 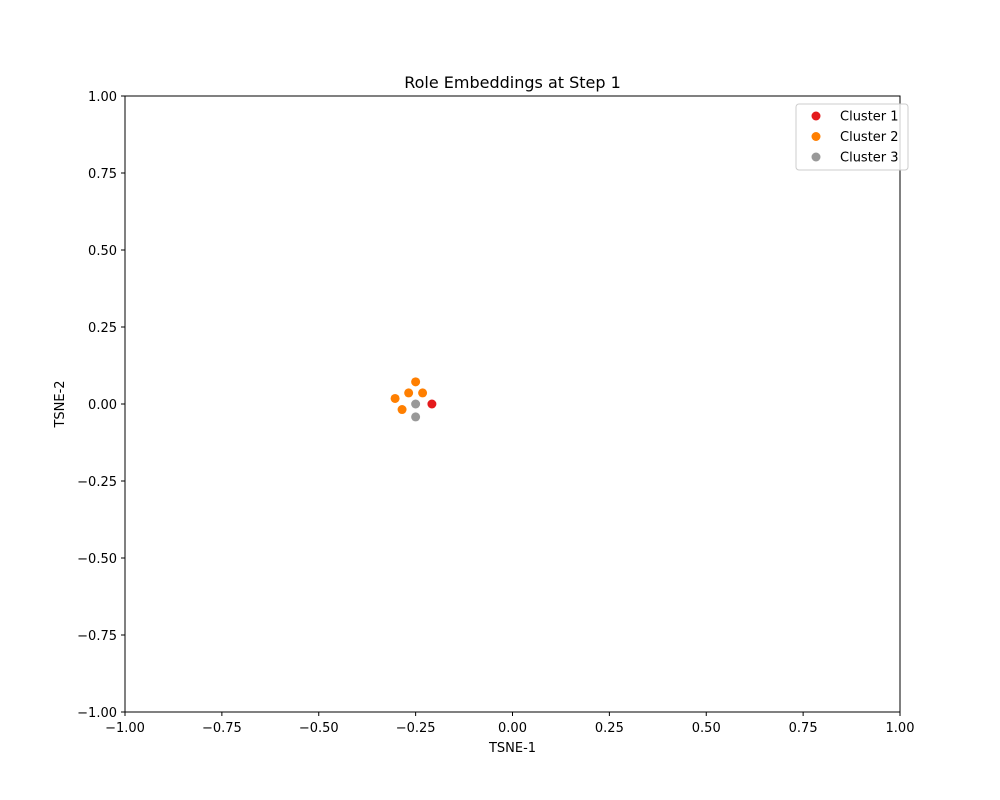 What do you see at coordinates (125, 728) in the screenshot?
I see `x-tick-label: −1.00` at bounding box center [125, 728].